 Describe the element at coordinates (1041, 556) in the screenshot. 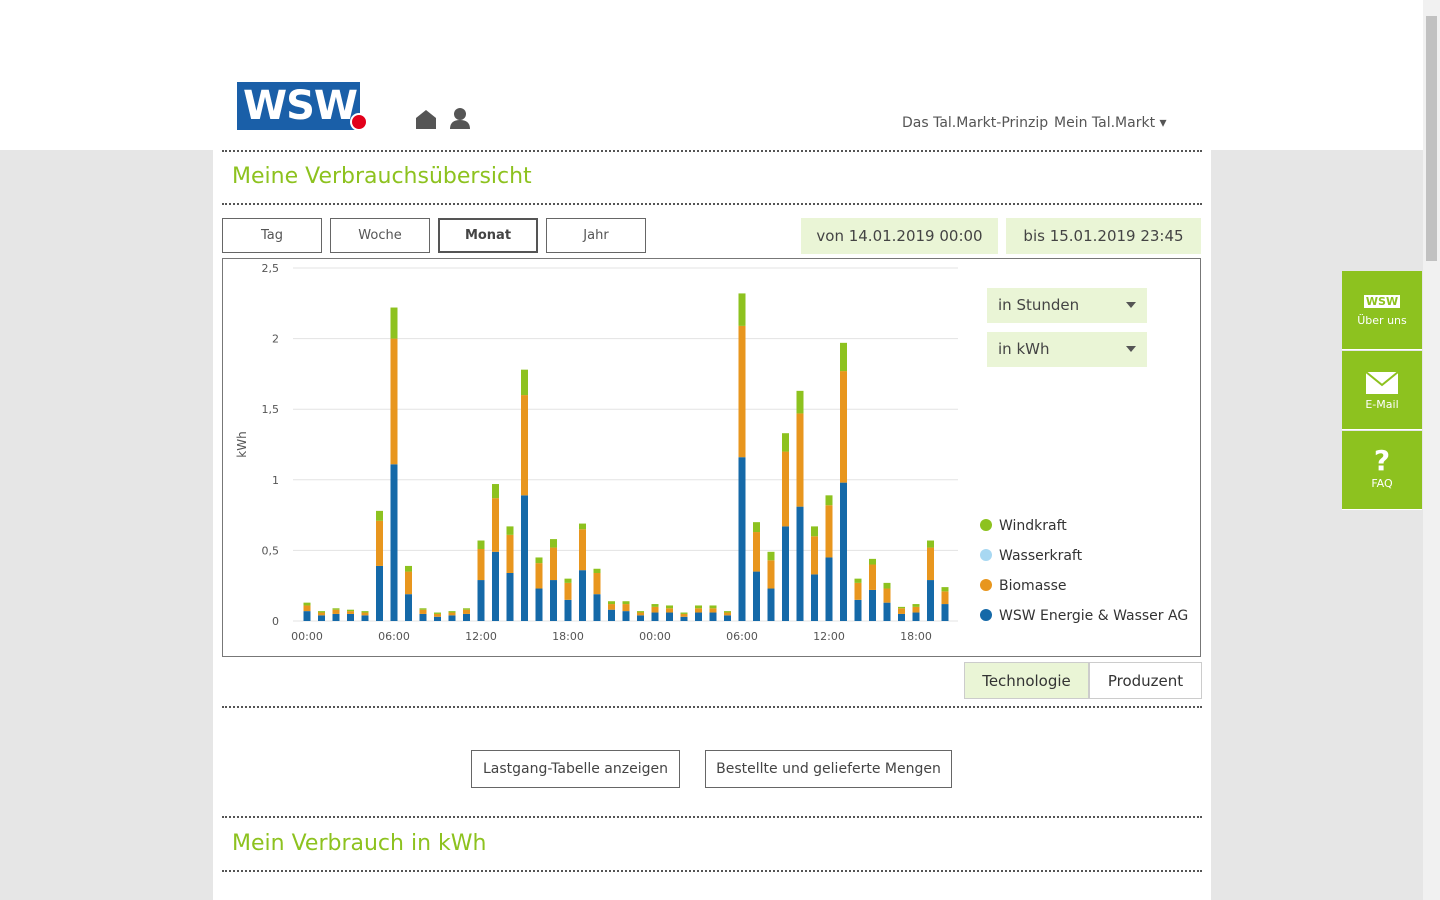

I see `legend-label: Wasserkraft` at that location.